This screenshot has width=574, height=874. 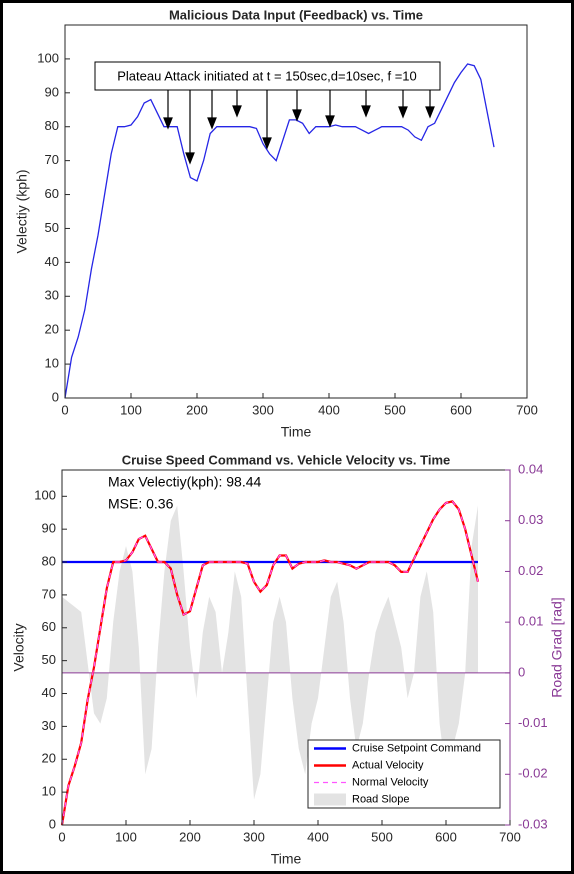 I want to click on legend-label: Actual Velocity, so click(x=388, y=765).